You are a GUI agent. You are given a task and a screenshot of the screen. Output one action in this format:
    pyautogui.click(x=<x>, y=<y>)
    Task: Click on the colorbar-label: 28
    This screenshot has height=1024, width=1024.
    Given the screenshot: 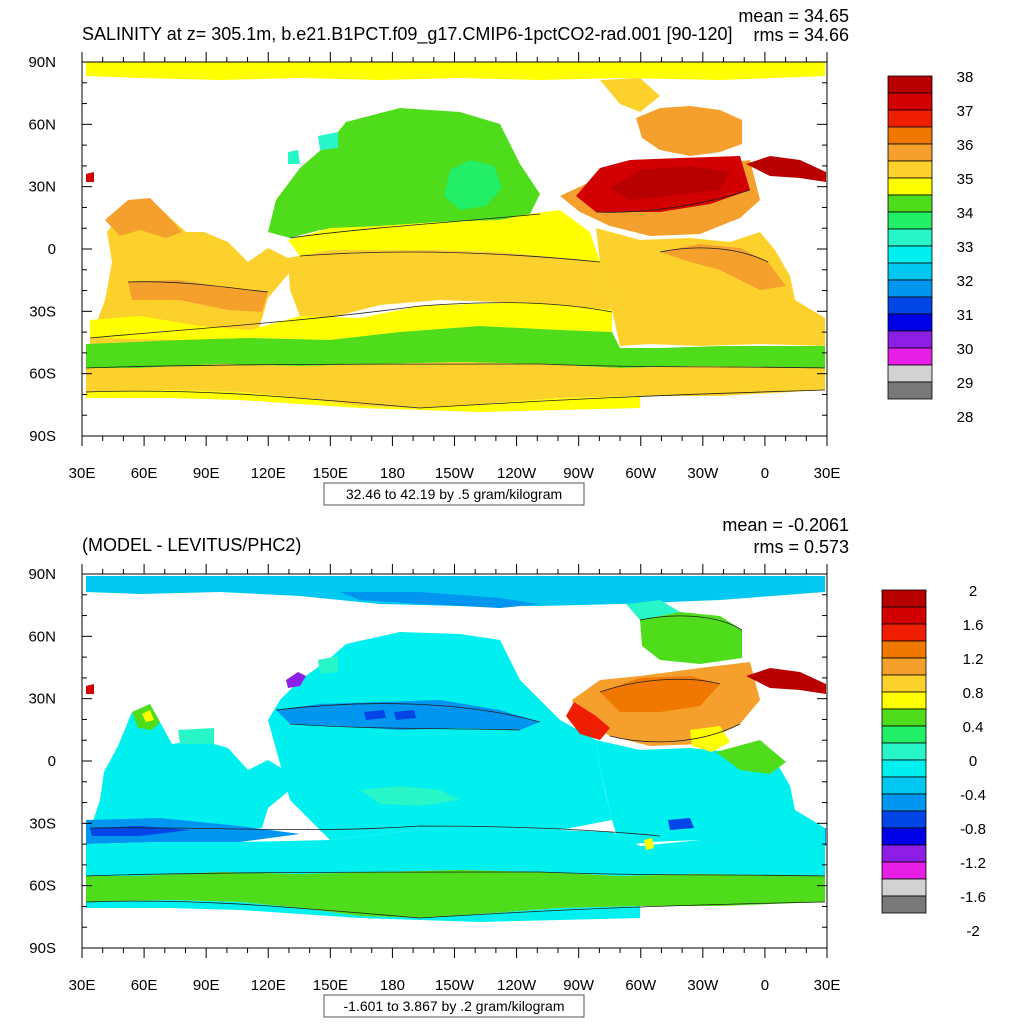 What is the action you would take?
    pyautogui.click(x=965, y=417)
    